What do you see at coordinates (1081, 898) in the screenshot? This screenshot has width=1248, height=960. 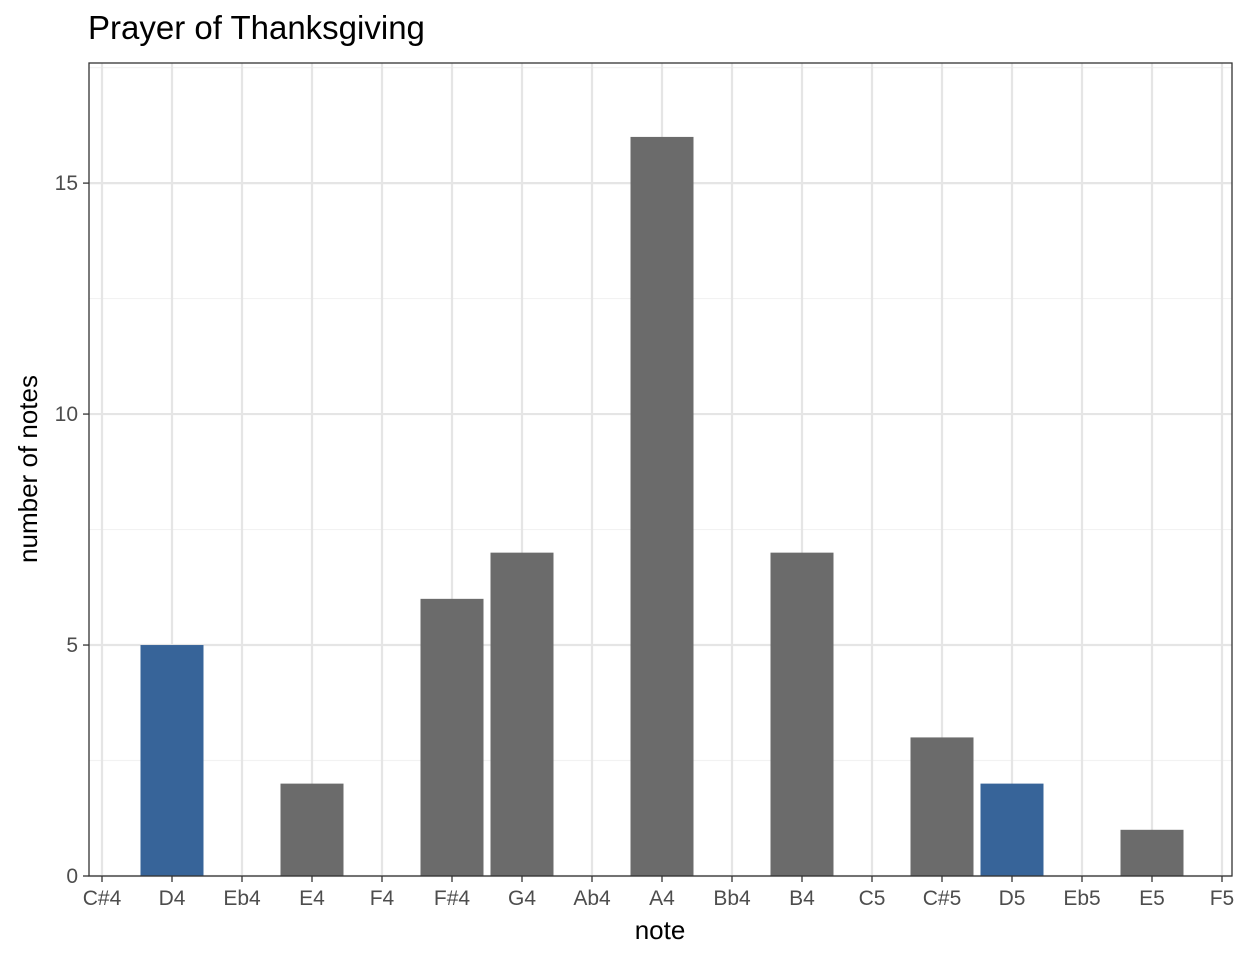 I see `x-tick-label: Eb5` at bounding box center [1081, 898].